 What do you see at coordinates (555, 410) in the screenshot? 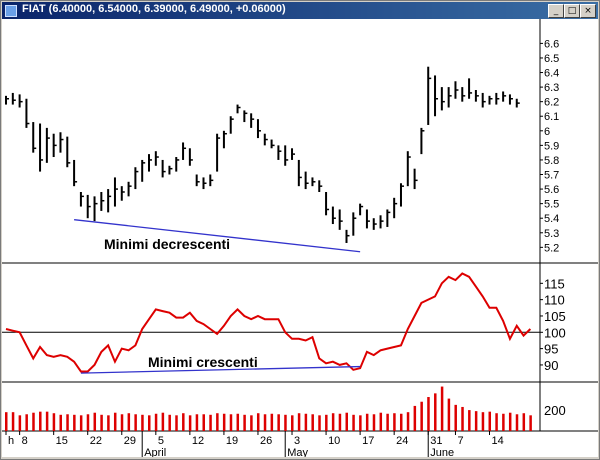
I see `volume-axis: 200` at bounding box center [555, 410].